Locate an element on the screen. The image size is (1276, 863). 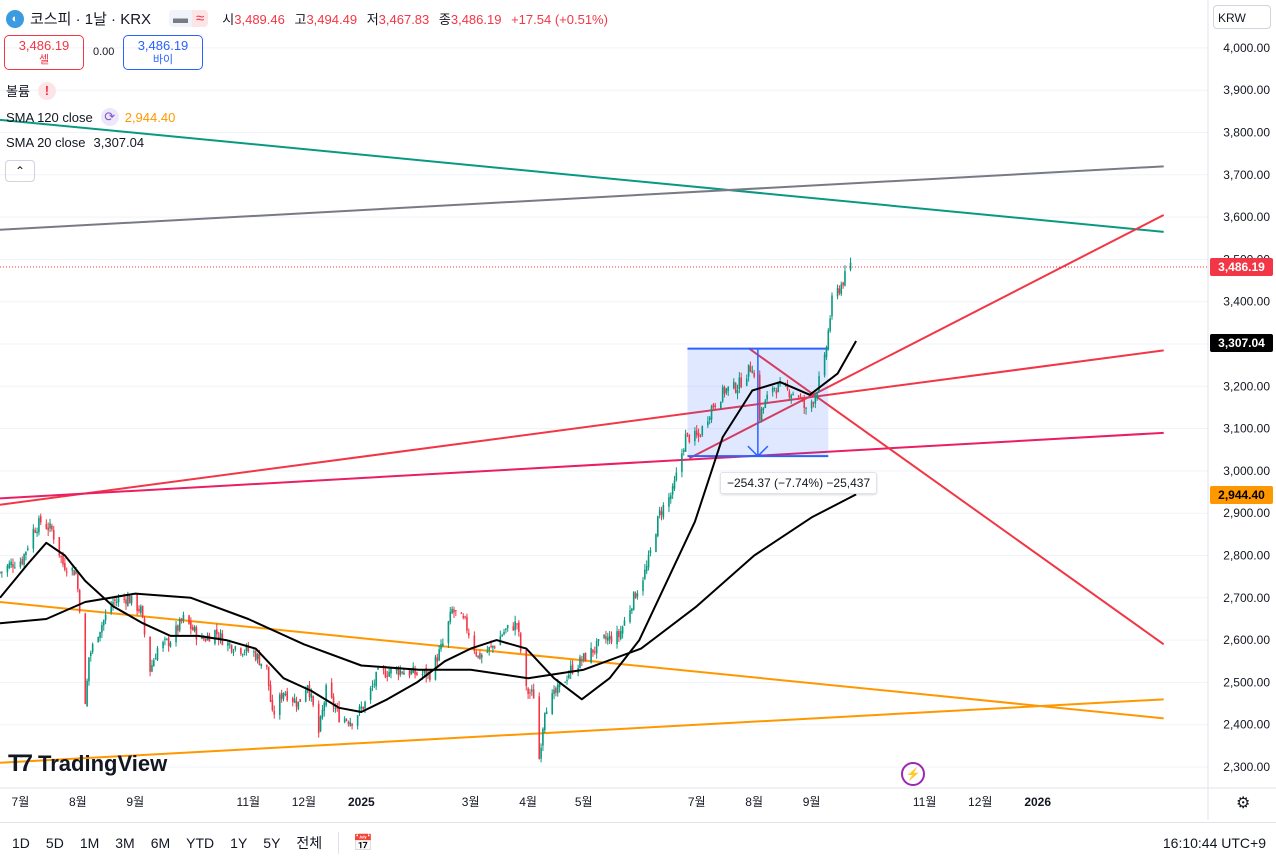
sell-label: 셀 is located at coordinates (44, 60).